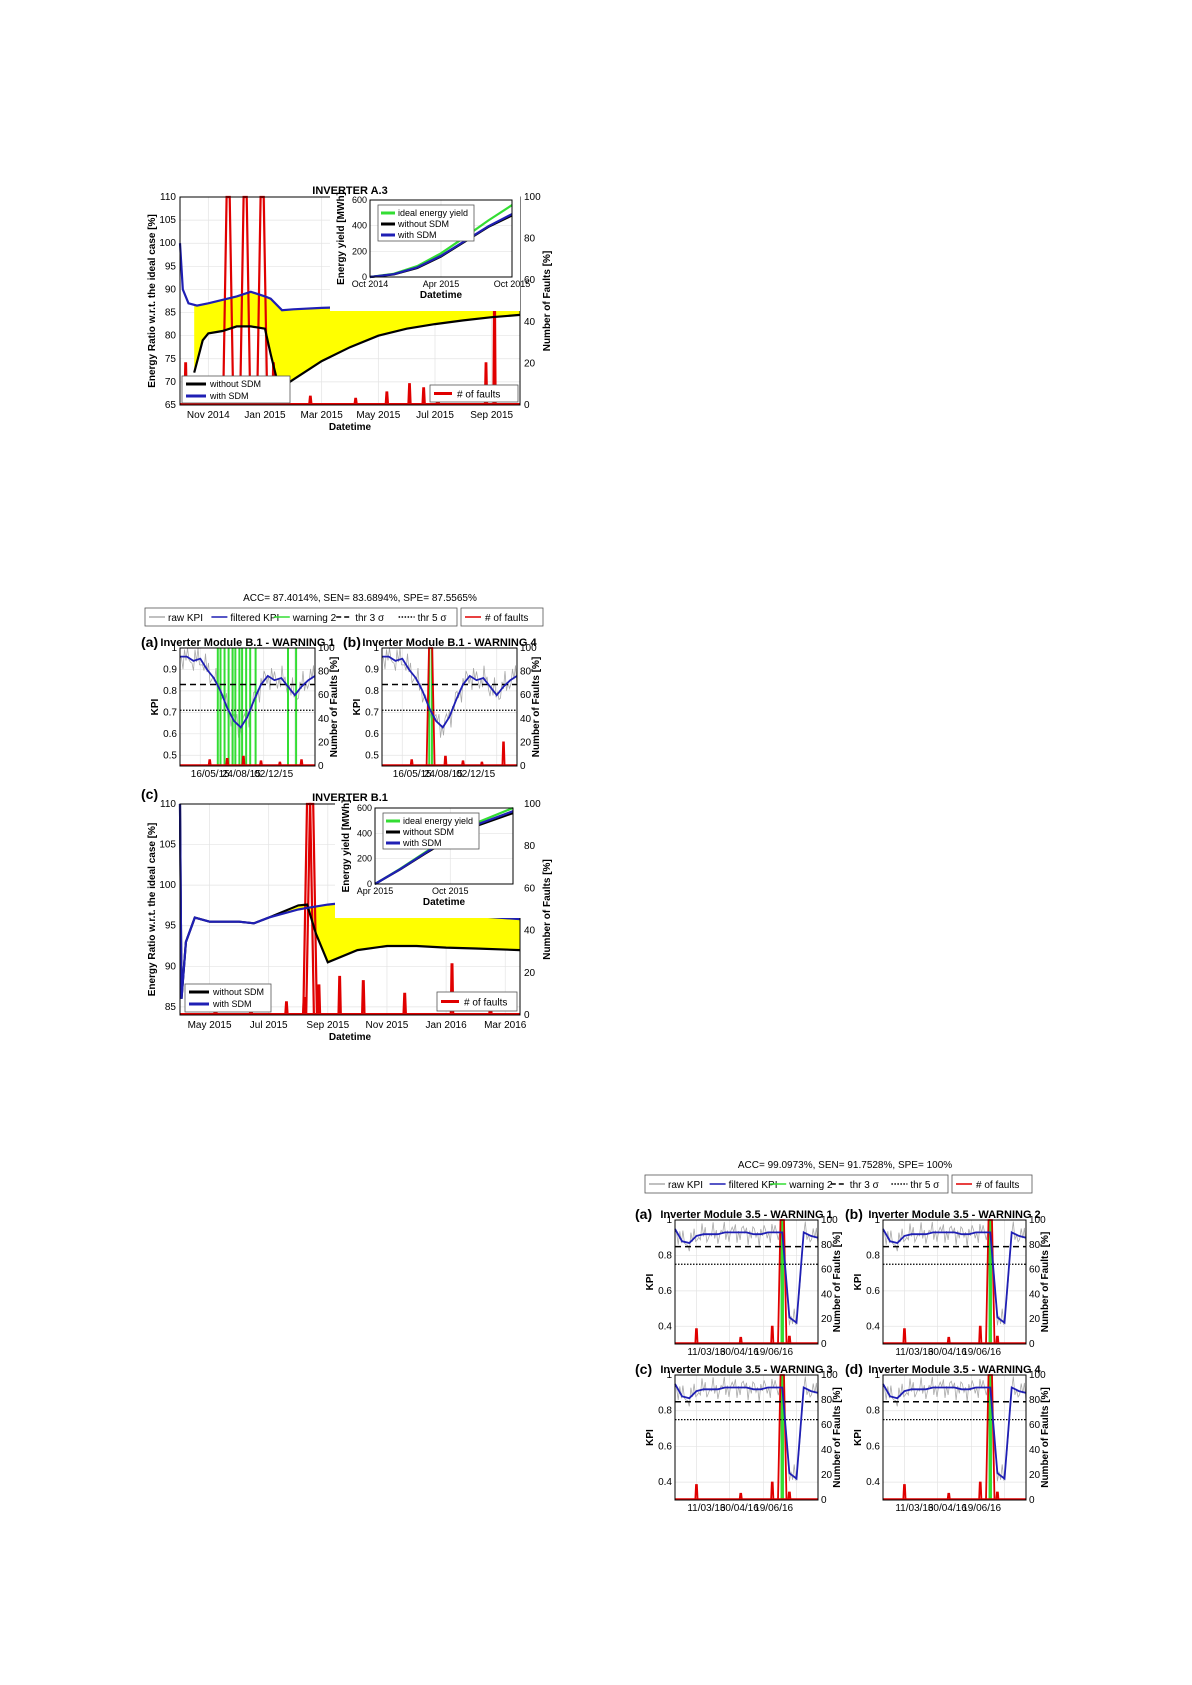 The width and height of the screenshot is (1192, 1685). What do you see at coordinates (171, 313) in the screenshot?
I see `y-tick-label: 85` at bounding box center [171, 313].